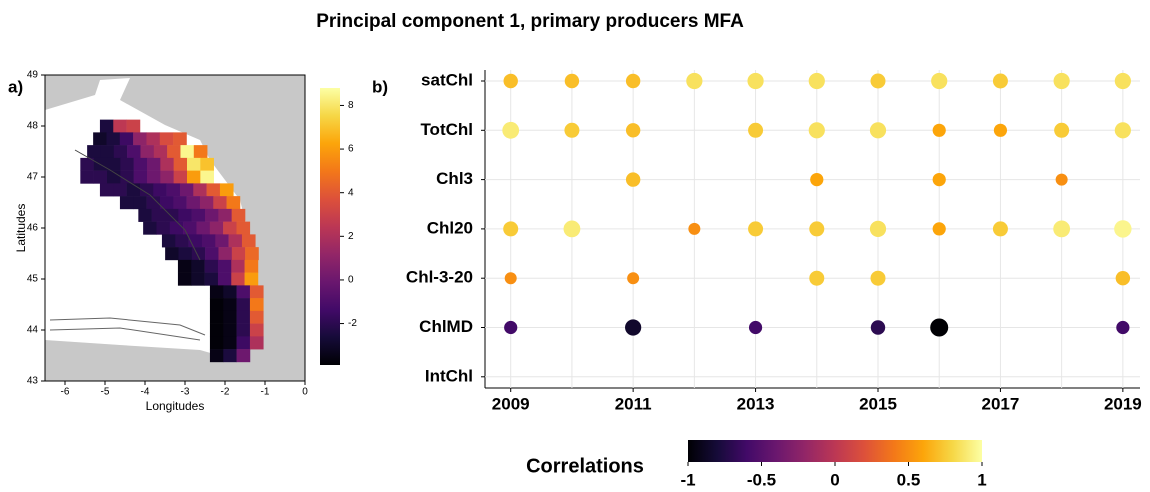  What do you see at coordinates (511, 403) in the screenshot?
I see `x-tick-label: 2009` at bounding box center [511, 403].